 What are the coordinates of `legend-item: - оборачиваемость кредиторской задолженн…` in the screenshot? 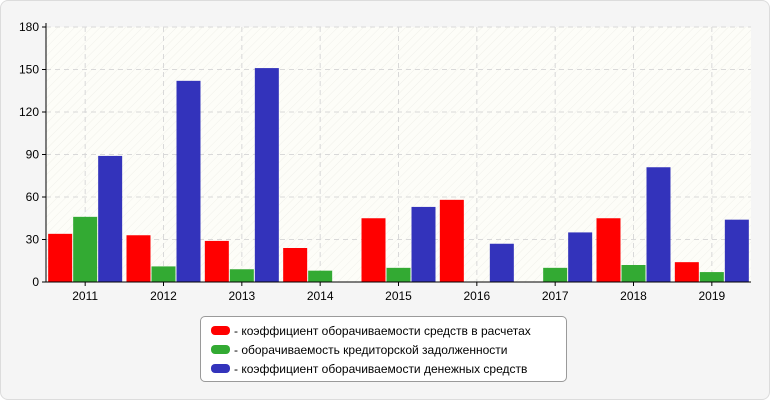 It's located at (388, 349).